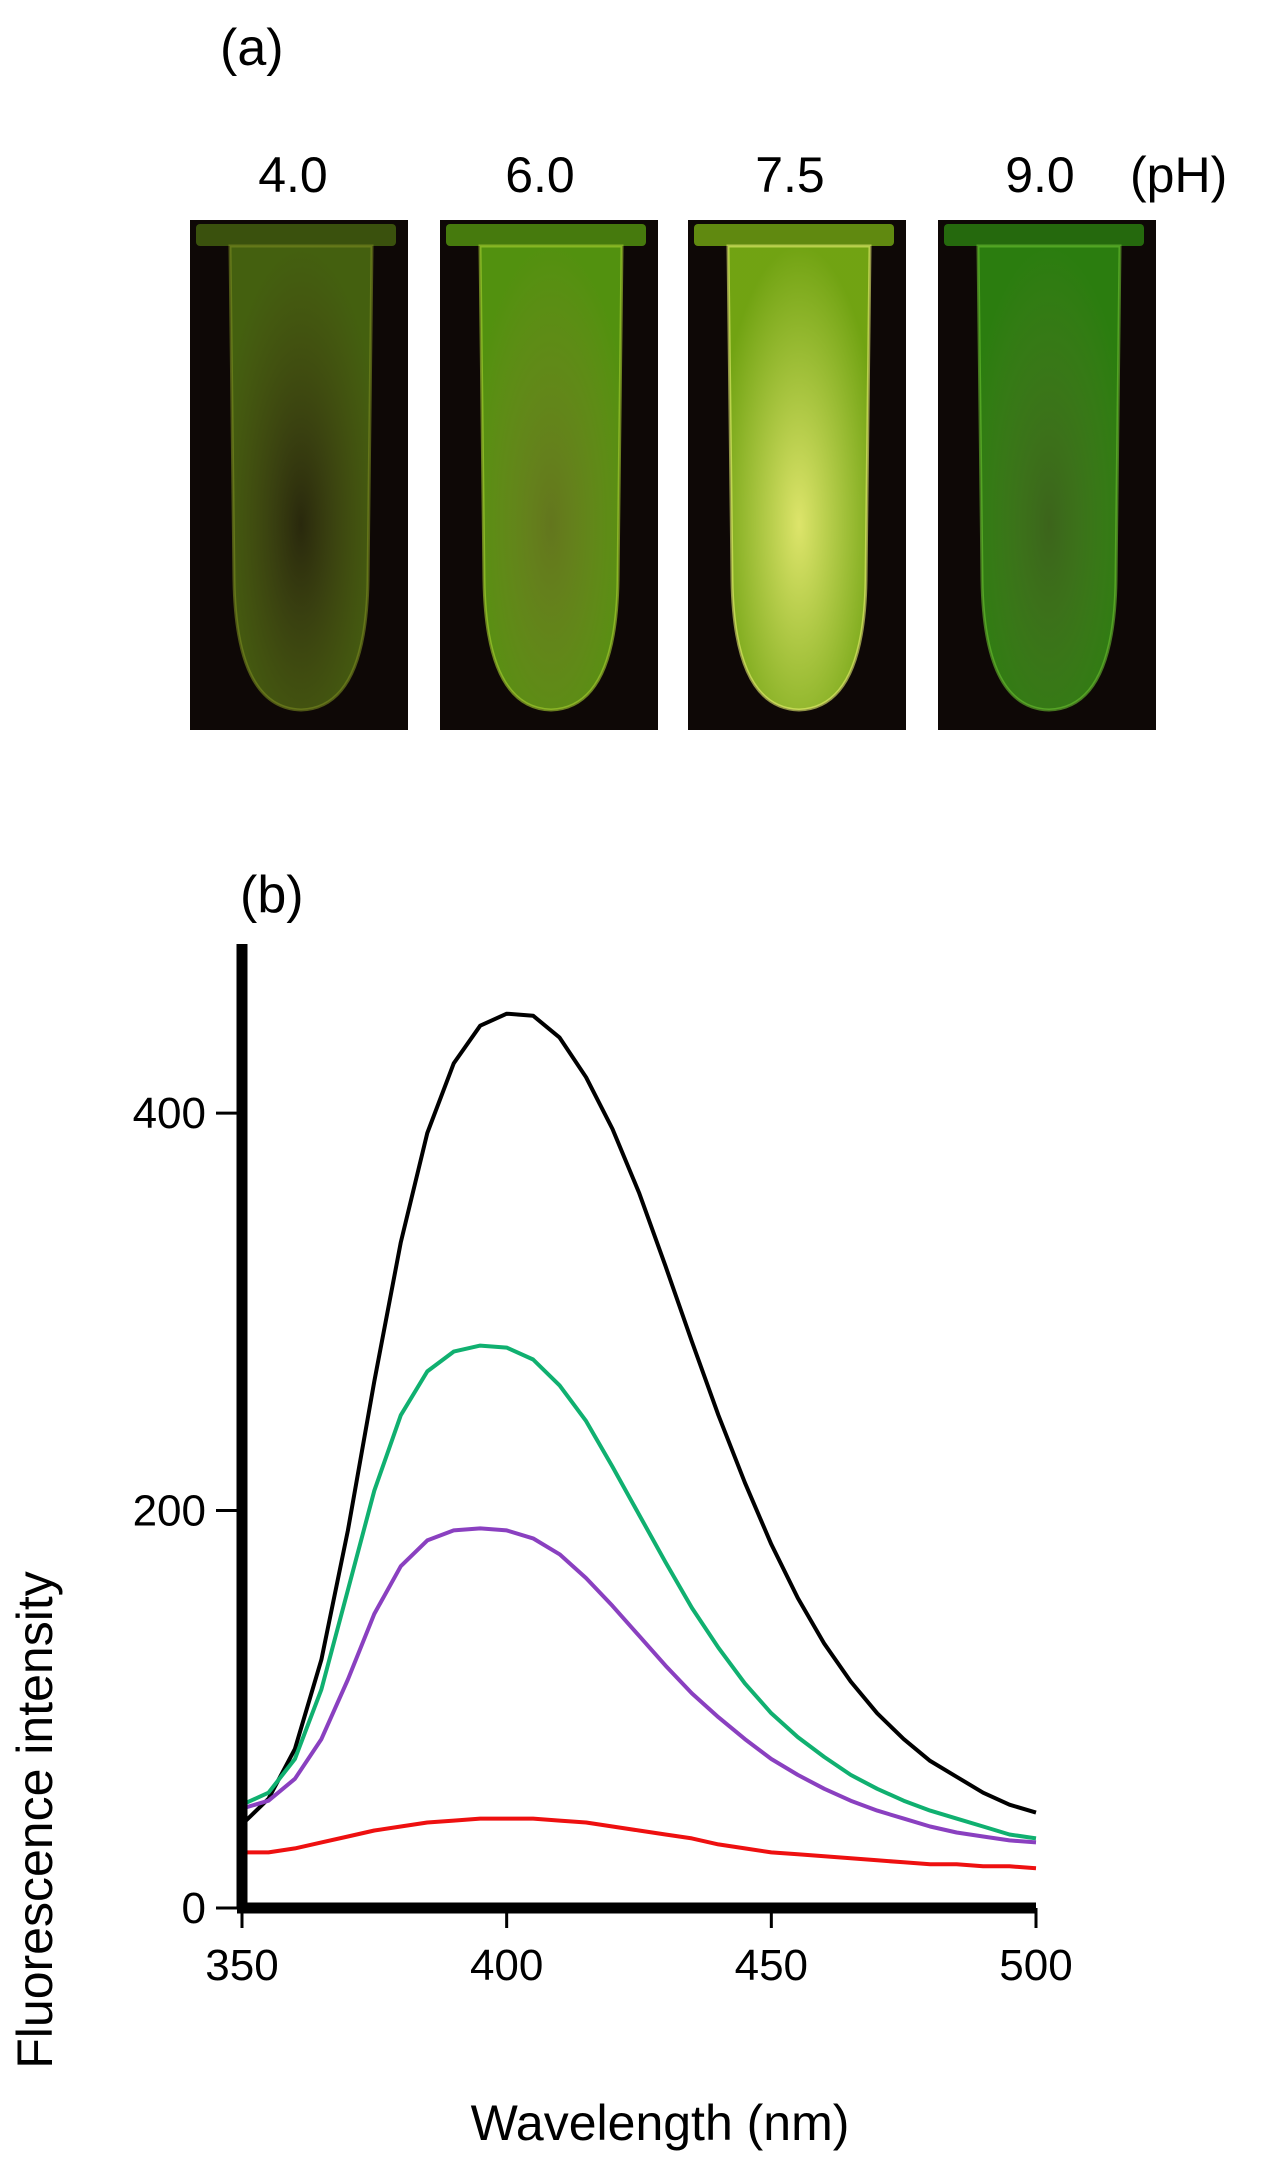  What do you see at coordinates (169, 1113) in the screenshot?
I see `y-tick-label: 400` at bounding box center [169, 1113].